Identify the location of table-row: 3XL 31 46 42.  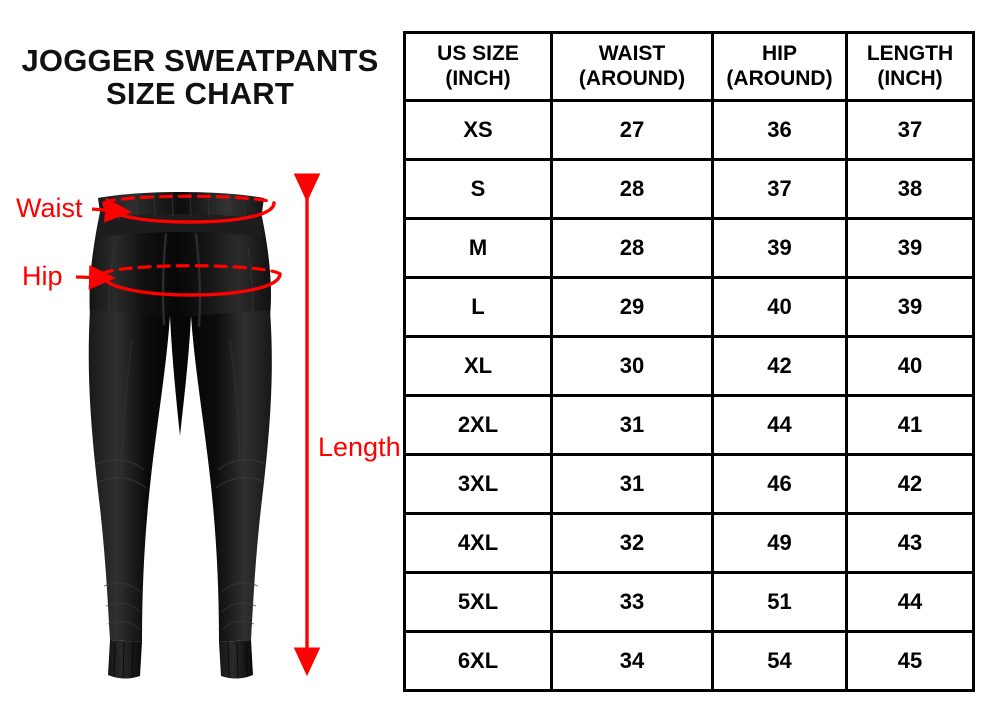
(689, 484).